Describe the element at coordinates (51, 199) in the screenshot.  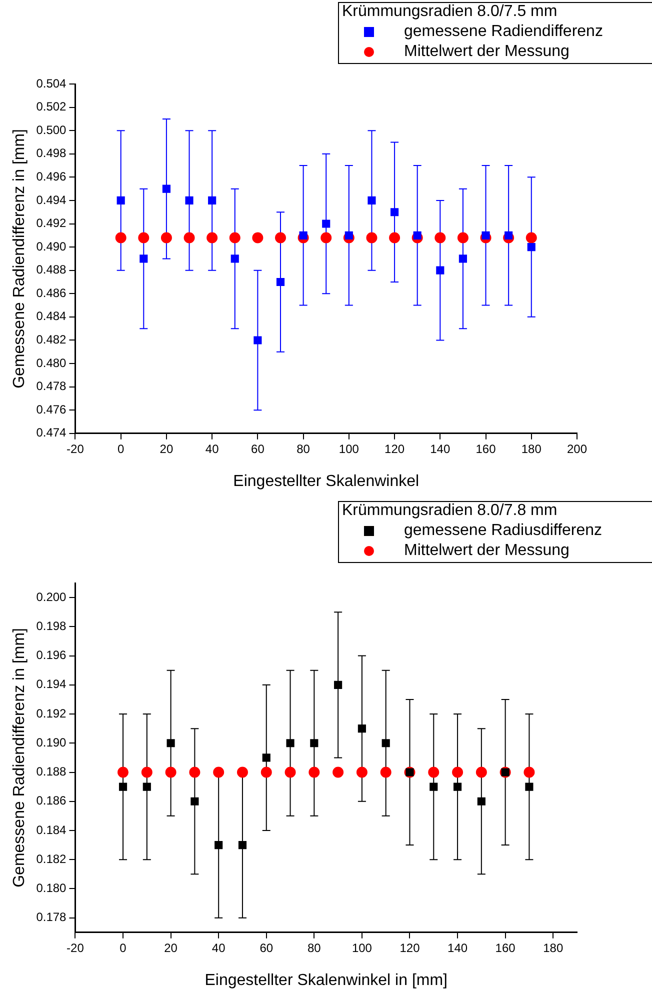
I see `y-tick-label: 0.494` at that location.